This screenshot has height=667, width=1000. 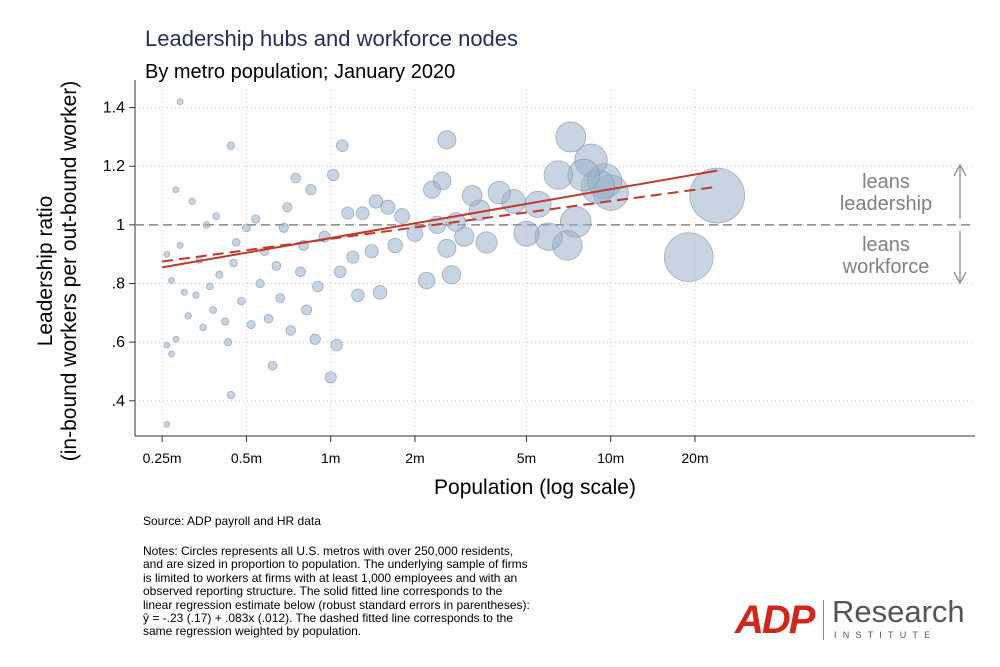 What do you see at coordinates (886, 182) in the screenshot?
I see `leans-leadership-label: leans` at bounding box center [886, 182].